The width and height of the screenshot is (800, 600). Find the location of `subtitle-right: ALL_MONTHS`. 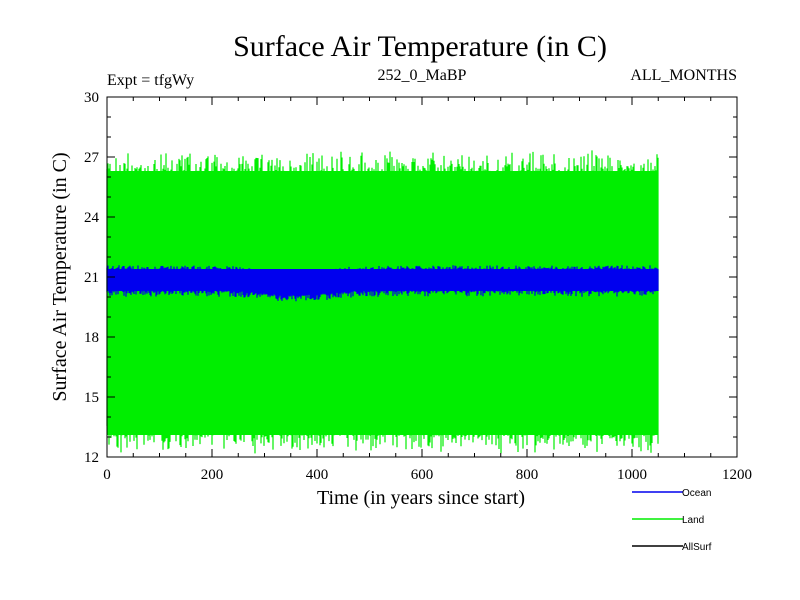

subtitle-right: ALL_MONTHS is located at coordinates (683, 75).